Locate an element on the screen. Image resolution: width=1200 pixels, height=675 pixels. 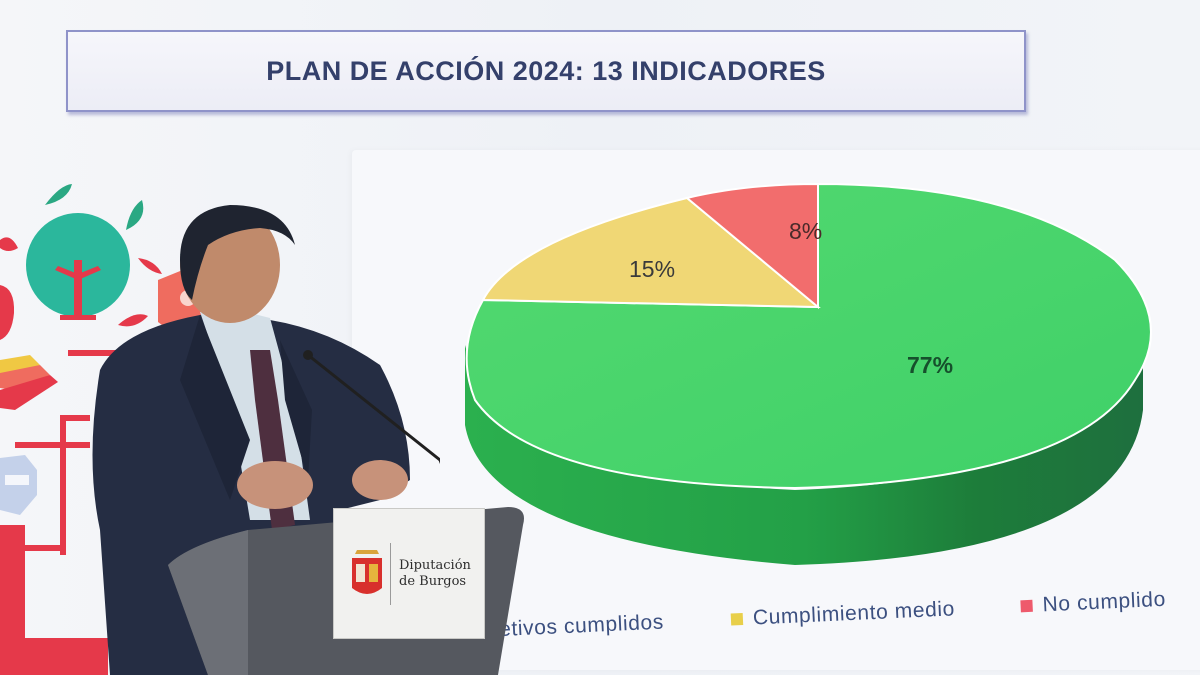
legend-label: No cumplido is located at coordinates (1104, 602).